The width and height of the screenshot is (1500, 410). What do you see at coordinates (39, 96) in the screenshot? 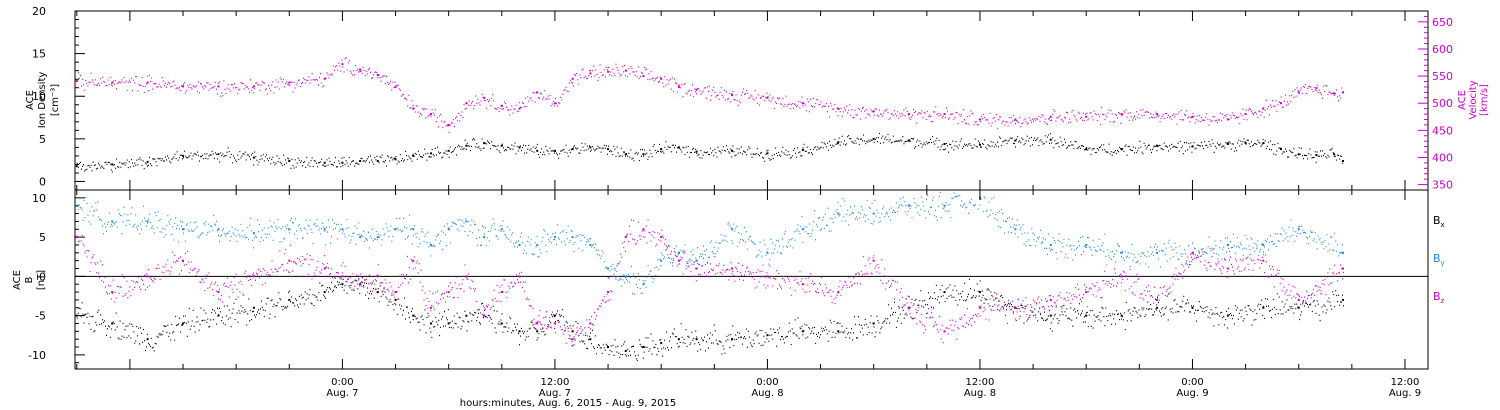
I see `density-tick-label: 10` at bounding box center [39, 96].